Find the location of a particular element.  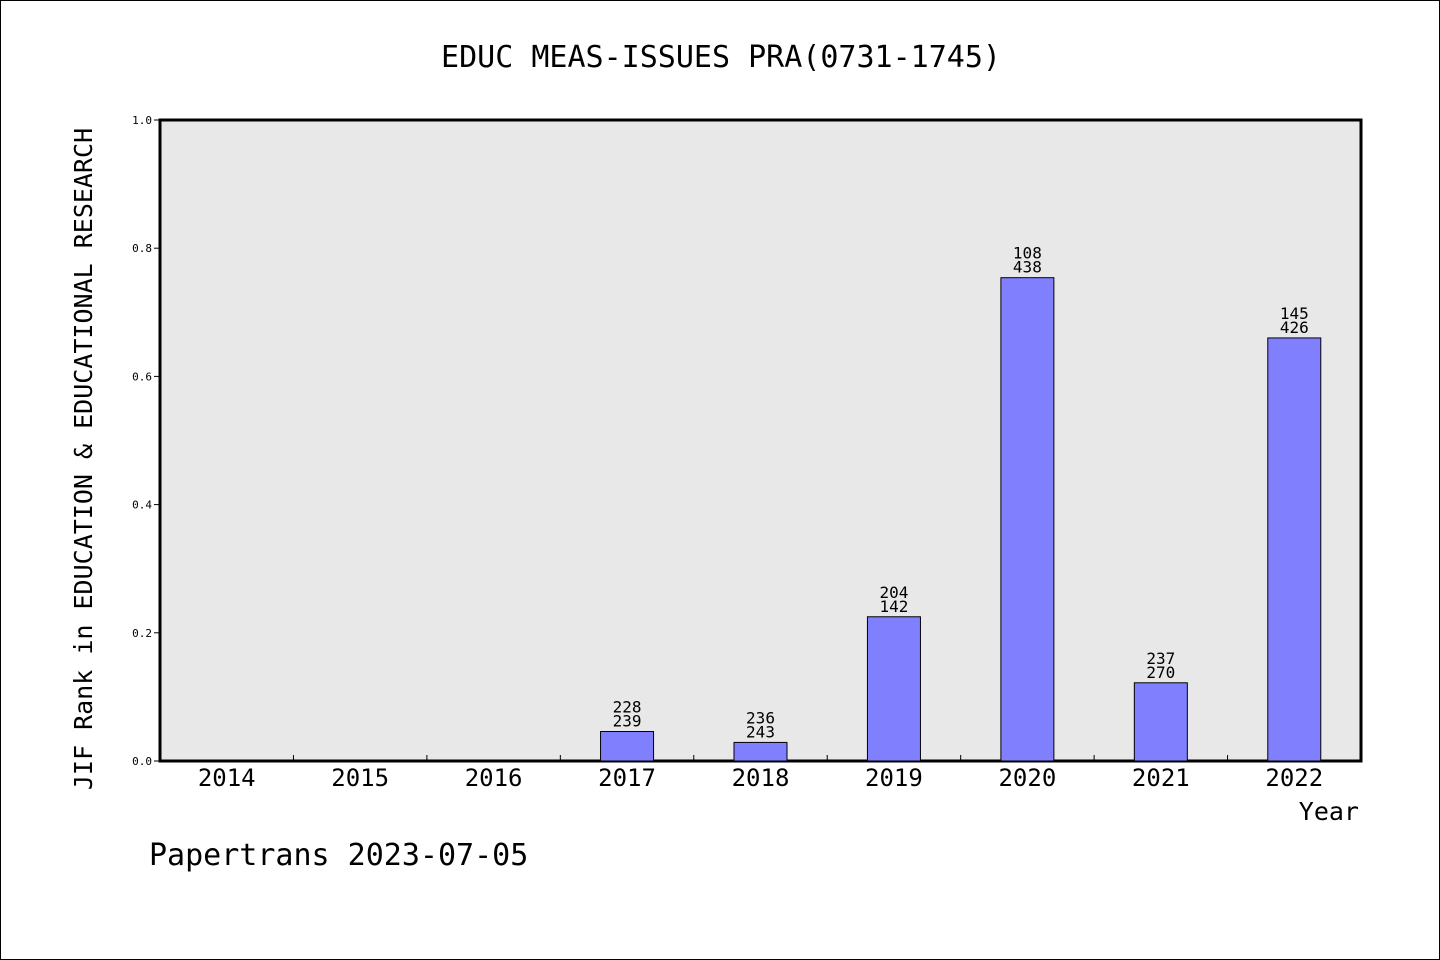

y-tick-label: 0.0 is located at coordinates (142, 761).